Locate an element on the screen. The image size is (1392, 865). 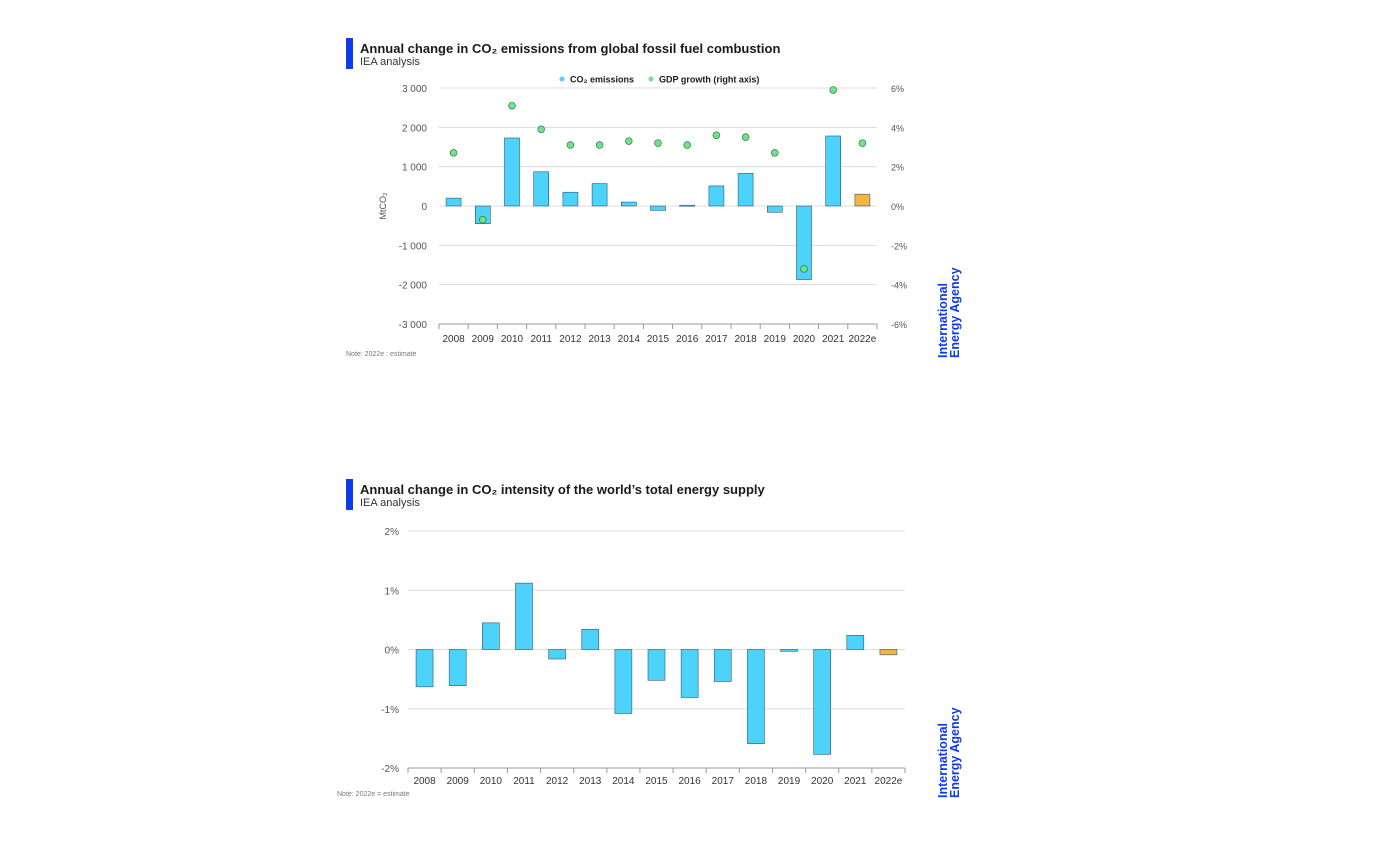
y-tick-label: 2 000 is located at coordinates (414, 128).